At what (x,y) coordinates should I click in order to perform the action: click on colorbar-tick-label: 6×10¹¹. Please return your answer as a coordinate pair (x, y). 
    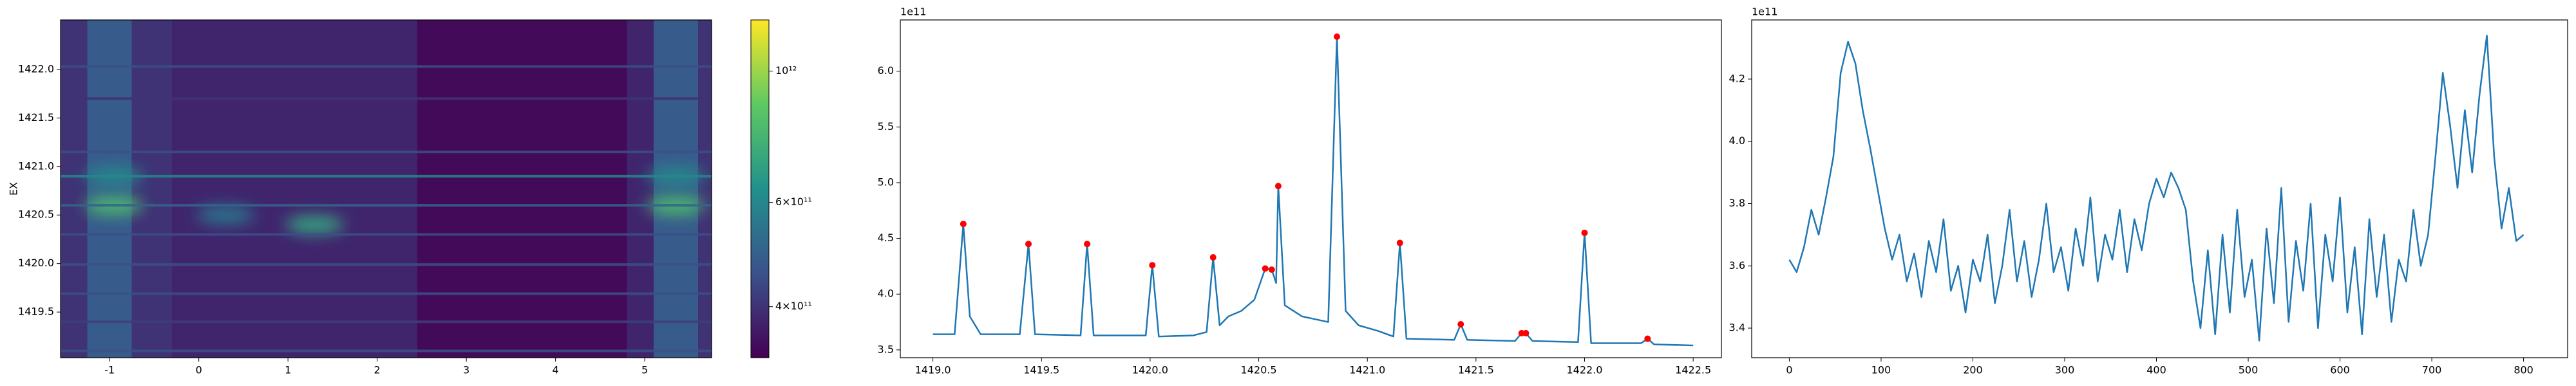
    Looking at the image, I should click on (793, 202).